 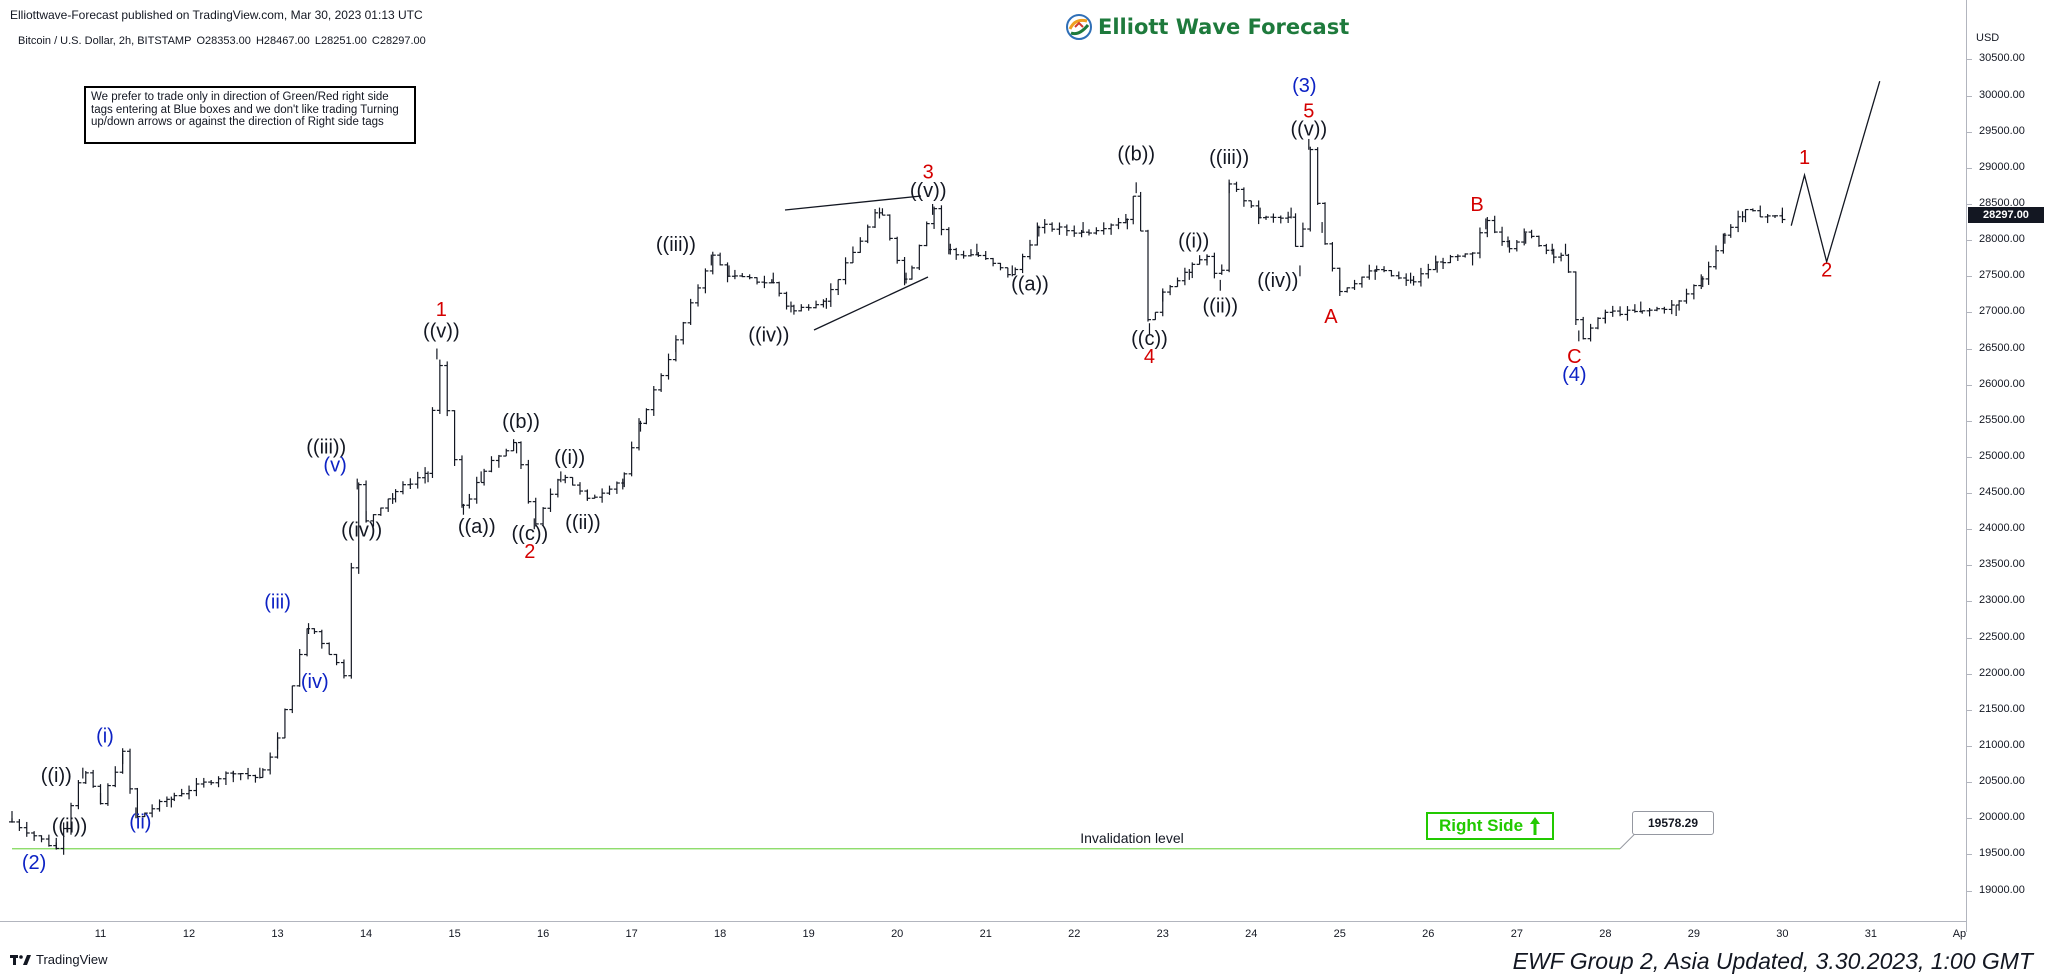 I want to click on date-tick-label: 27, so click(x=1516, y=934).